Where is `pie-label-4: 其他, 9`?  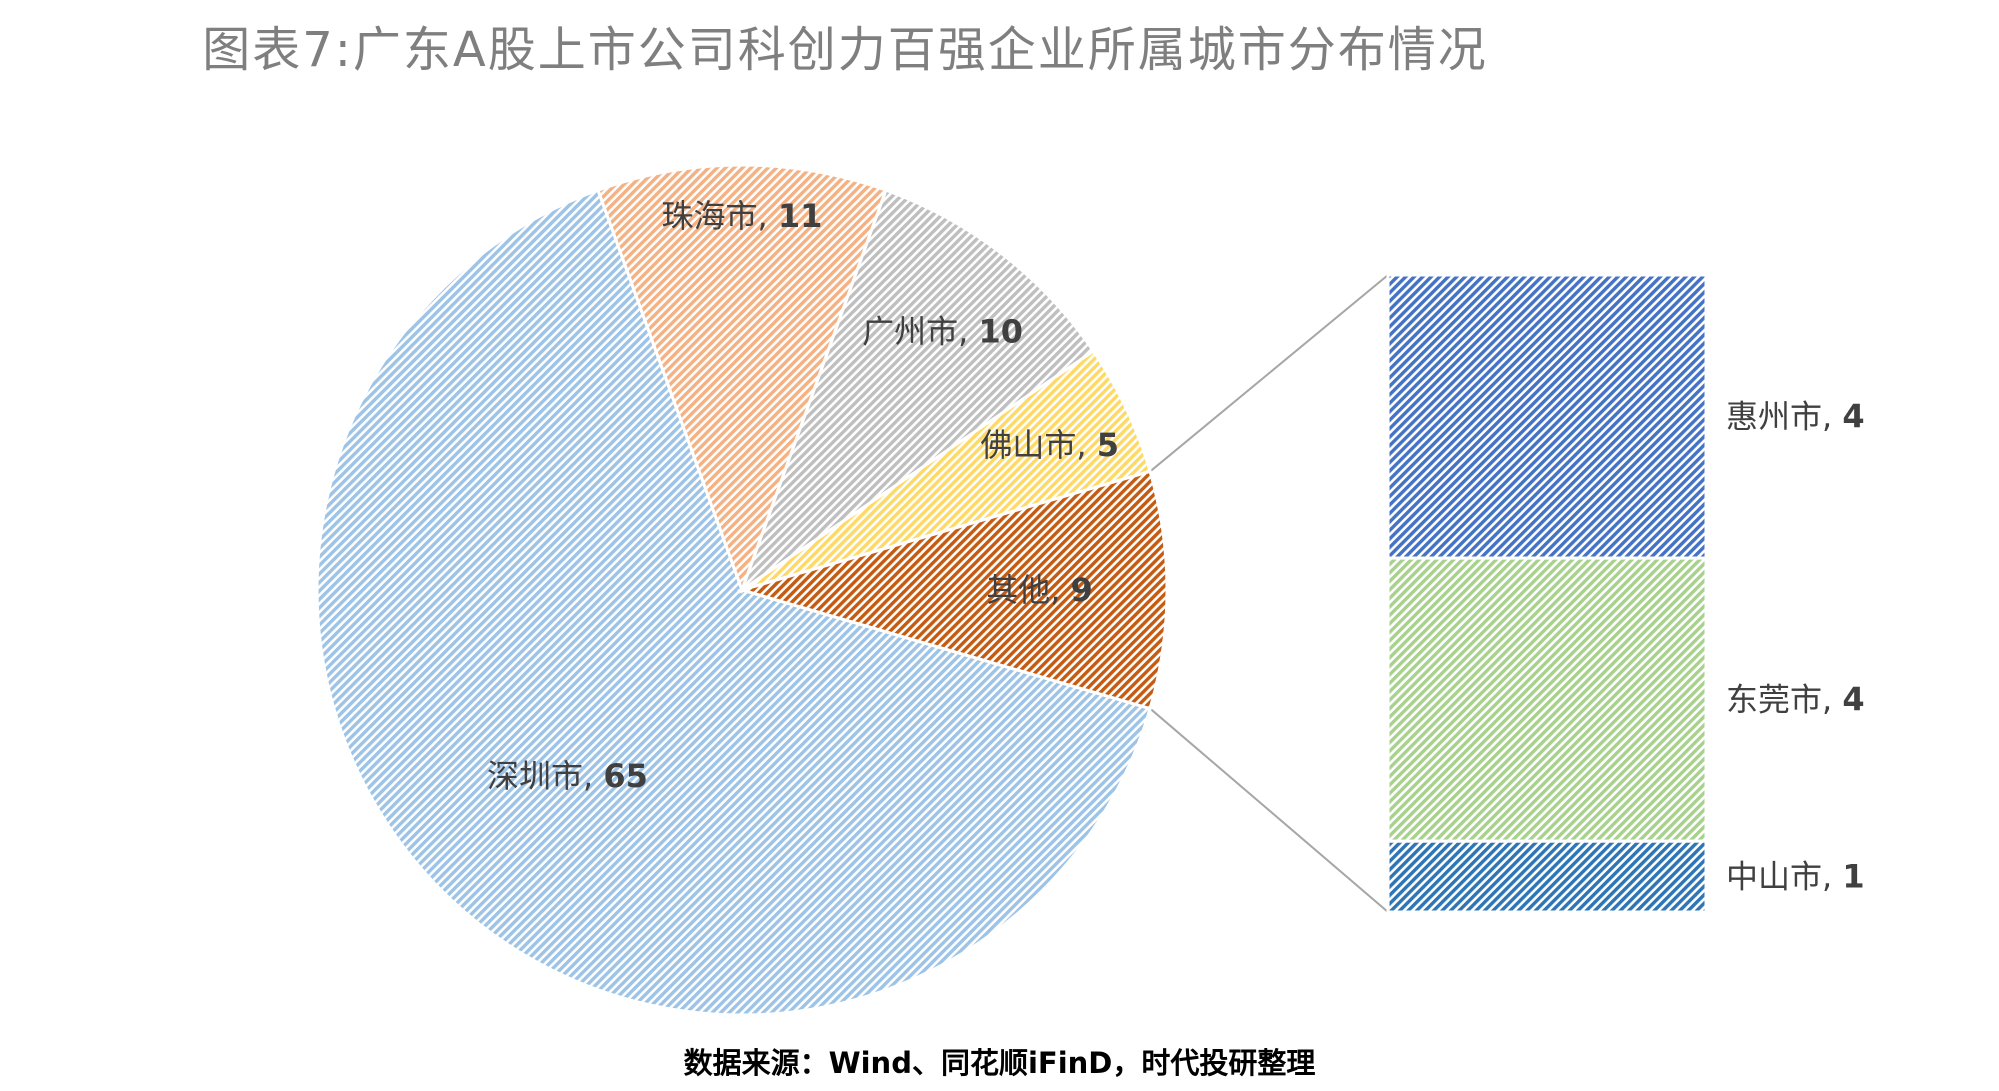 pie-label-4: 其他, 9 is located at coordinates (1039, 590).